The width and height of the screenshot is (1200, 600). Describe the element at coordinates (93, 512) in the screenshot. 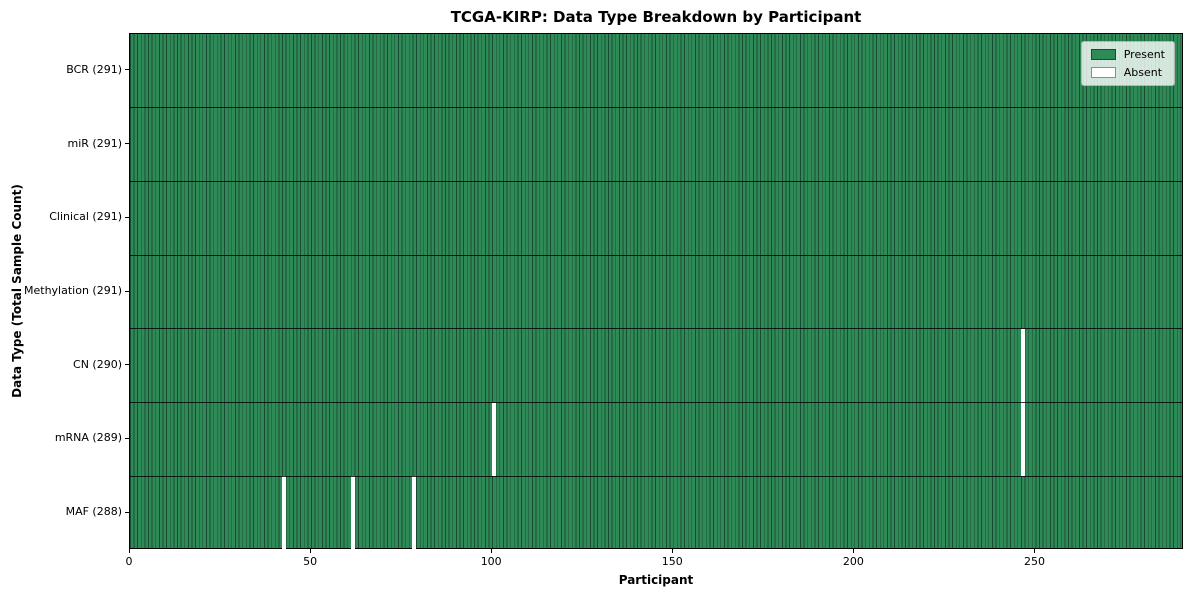

I see `y-tick-label: MAF (288)` at that location.